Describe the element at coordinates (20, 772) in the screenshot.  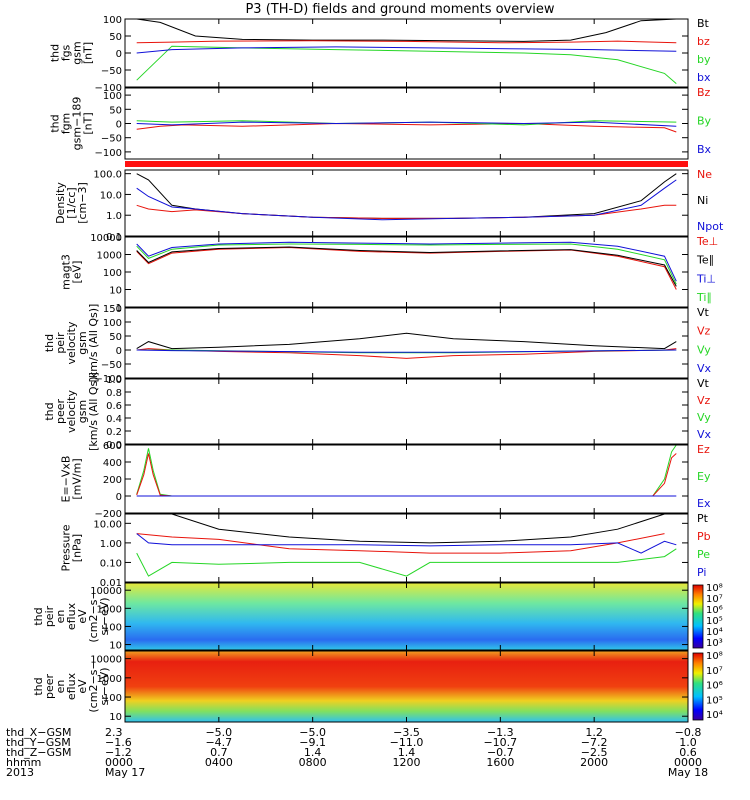
I see `footer-row-label: 2013` at that location.